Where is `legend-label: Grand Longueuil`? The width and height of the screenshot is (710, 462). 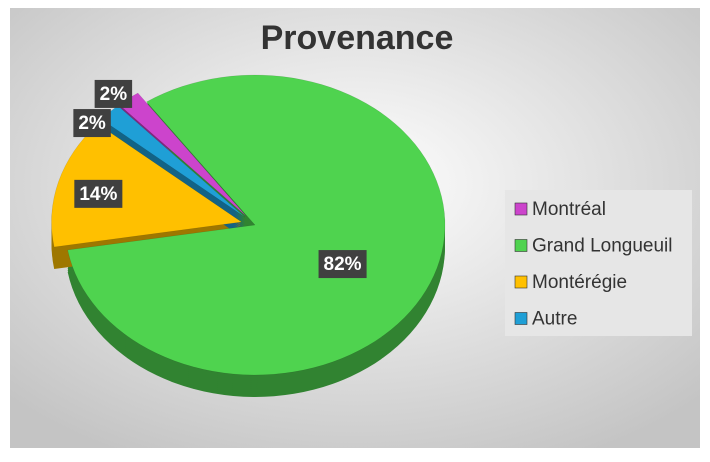 legend-label: Grand Longueuil is located at coordinates (602, 246).